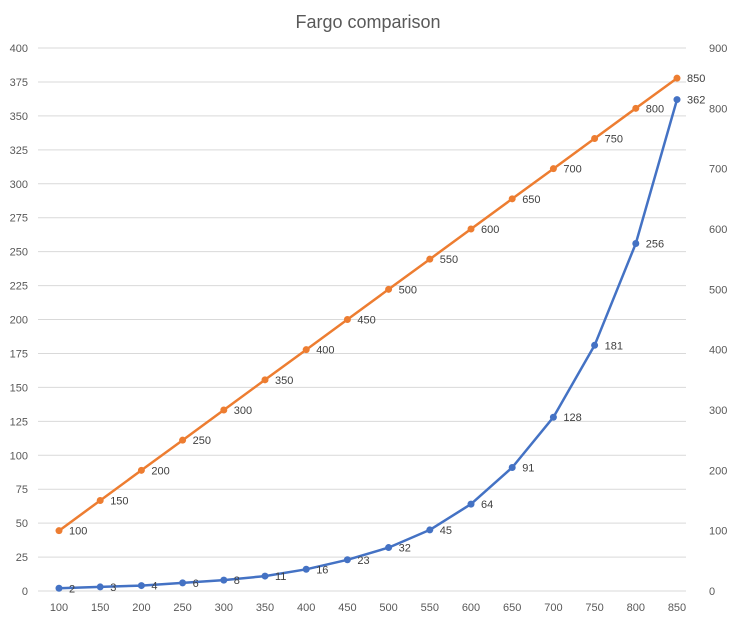 The height and width of the screenshot is (623, 737). What do you see at coordinates (154, 587) in the screenshot?
I see `data-label: 4` at bounding box center [154, 587].